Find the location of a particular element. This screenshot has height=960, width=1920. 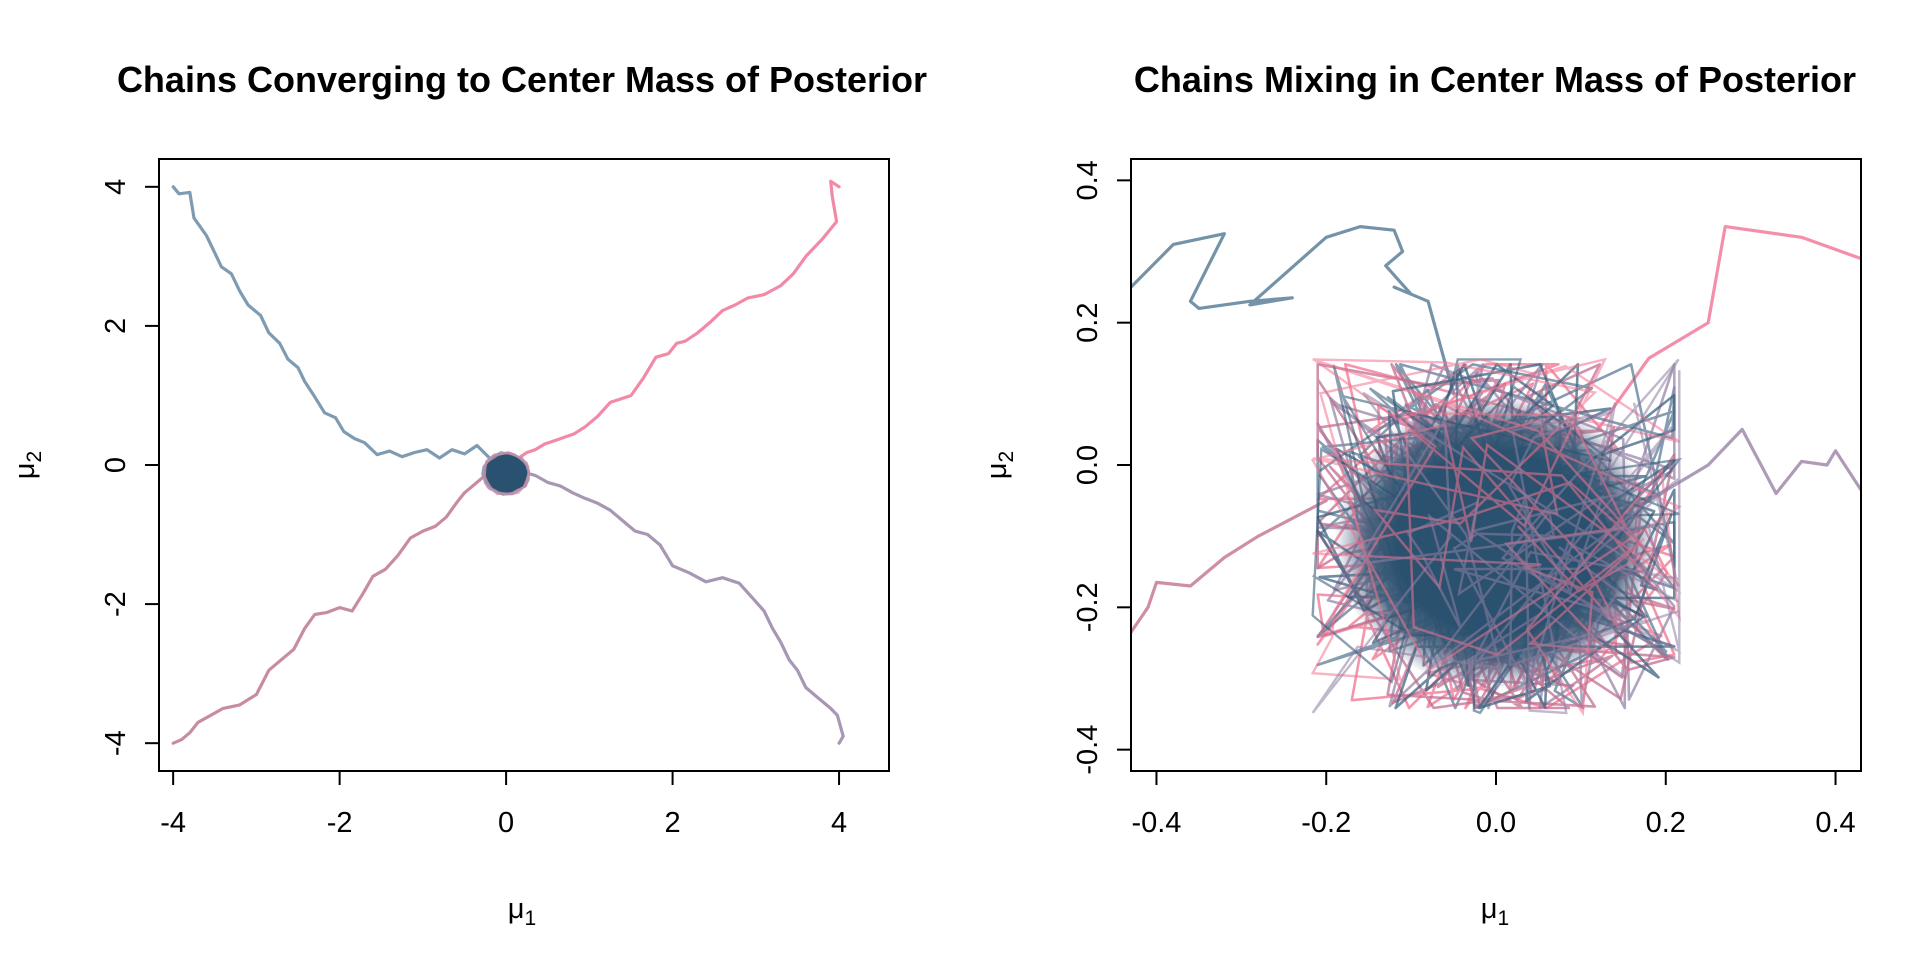

right-y-tick-label: -0.2 is located at coordinates (1088, 607).